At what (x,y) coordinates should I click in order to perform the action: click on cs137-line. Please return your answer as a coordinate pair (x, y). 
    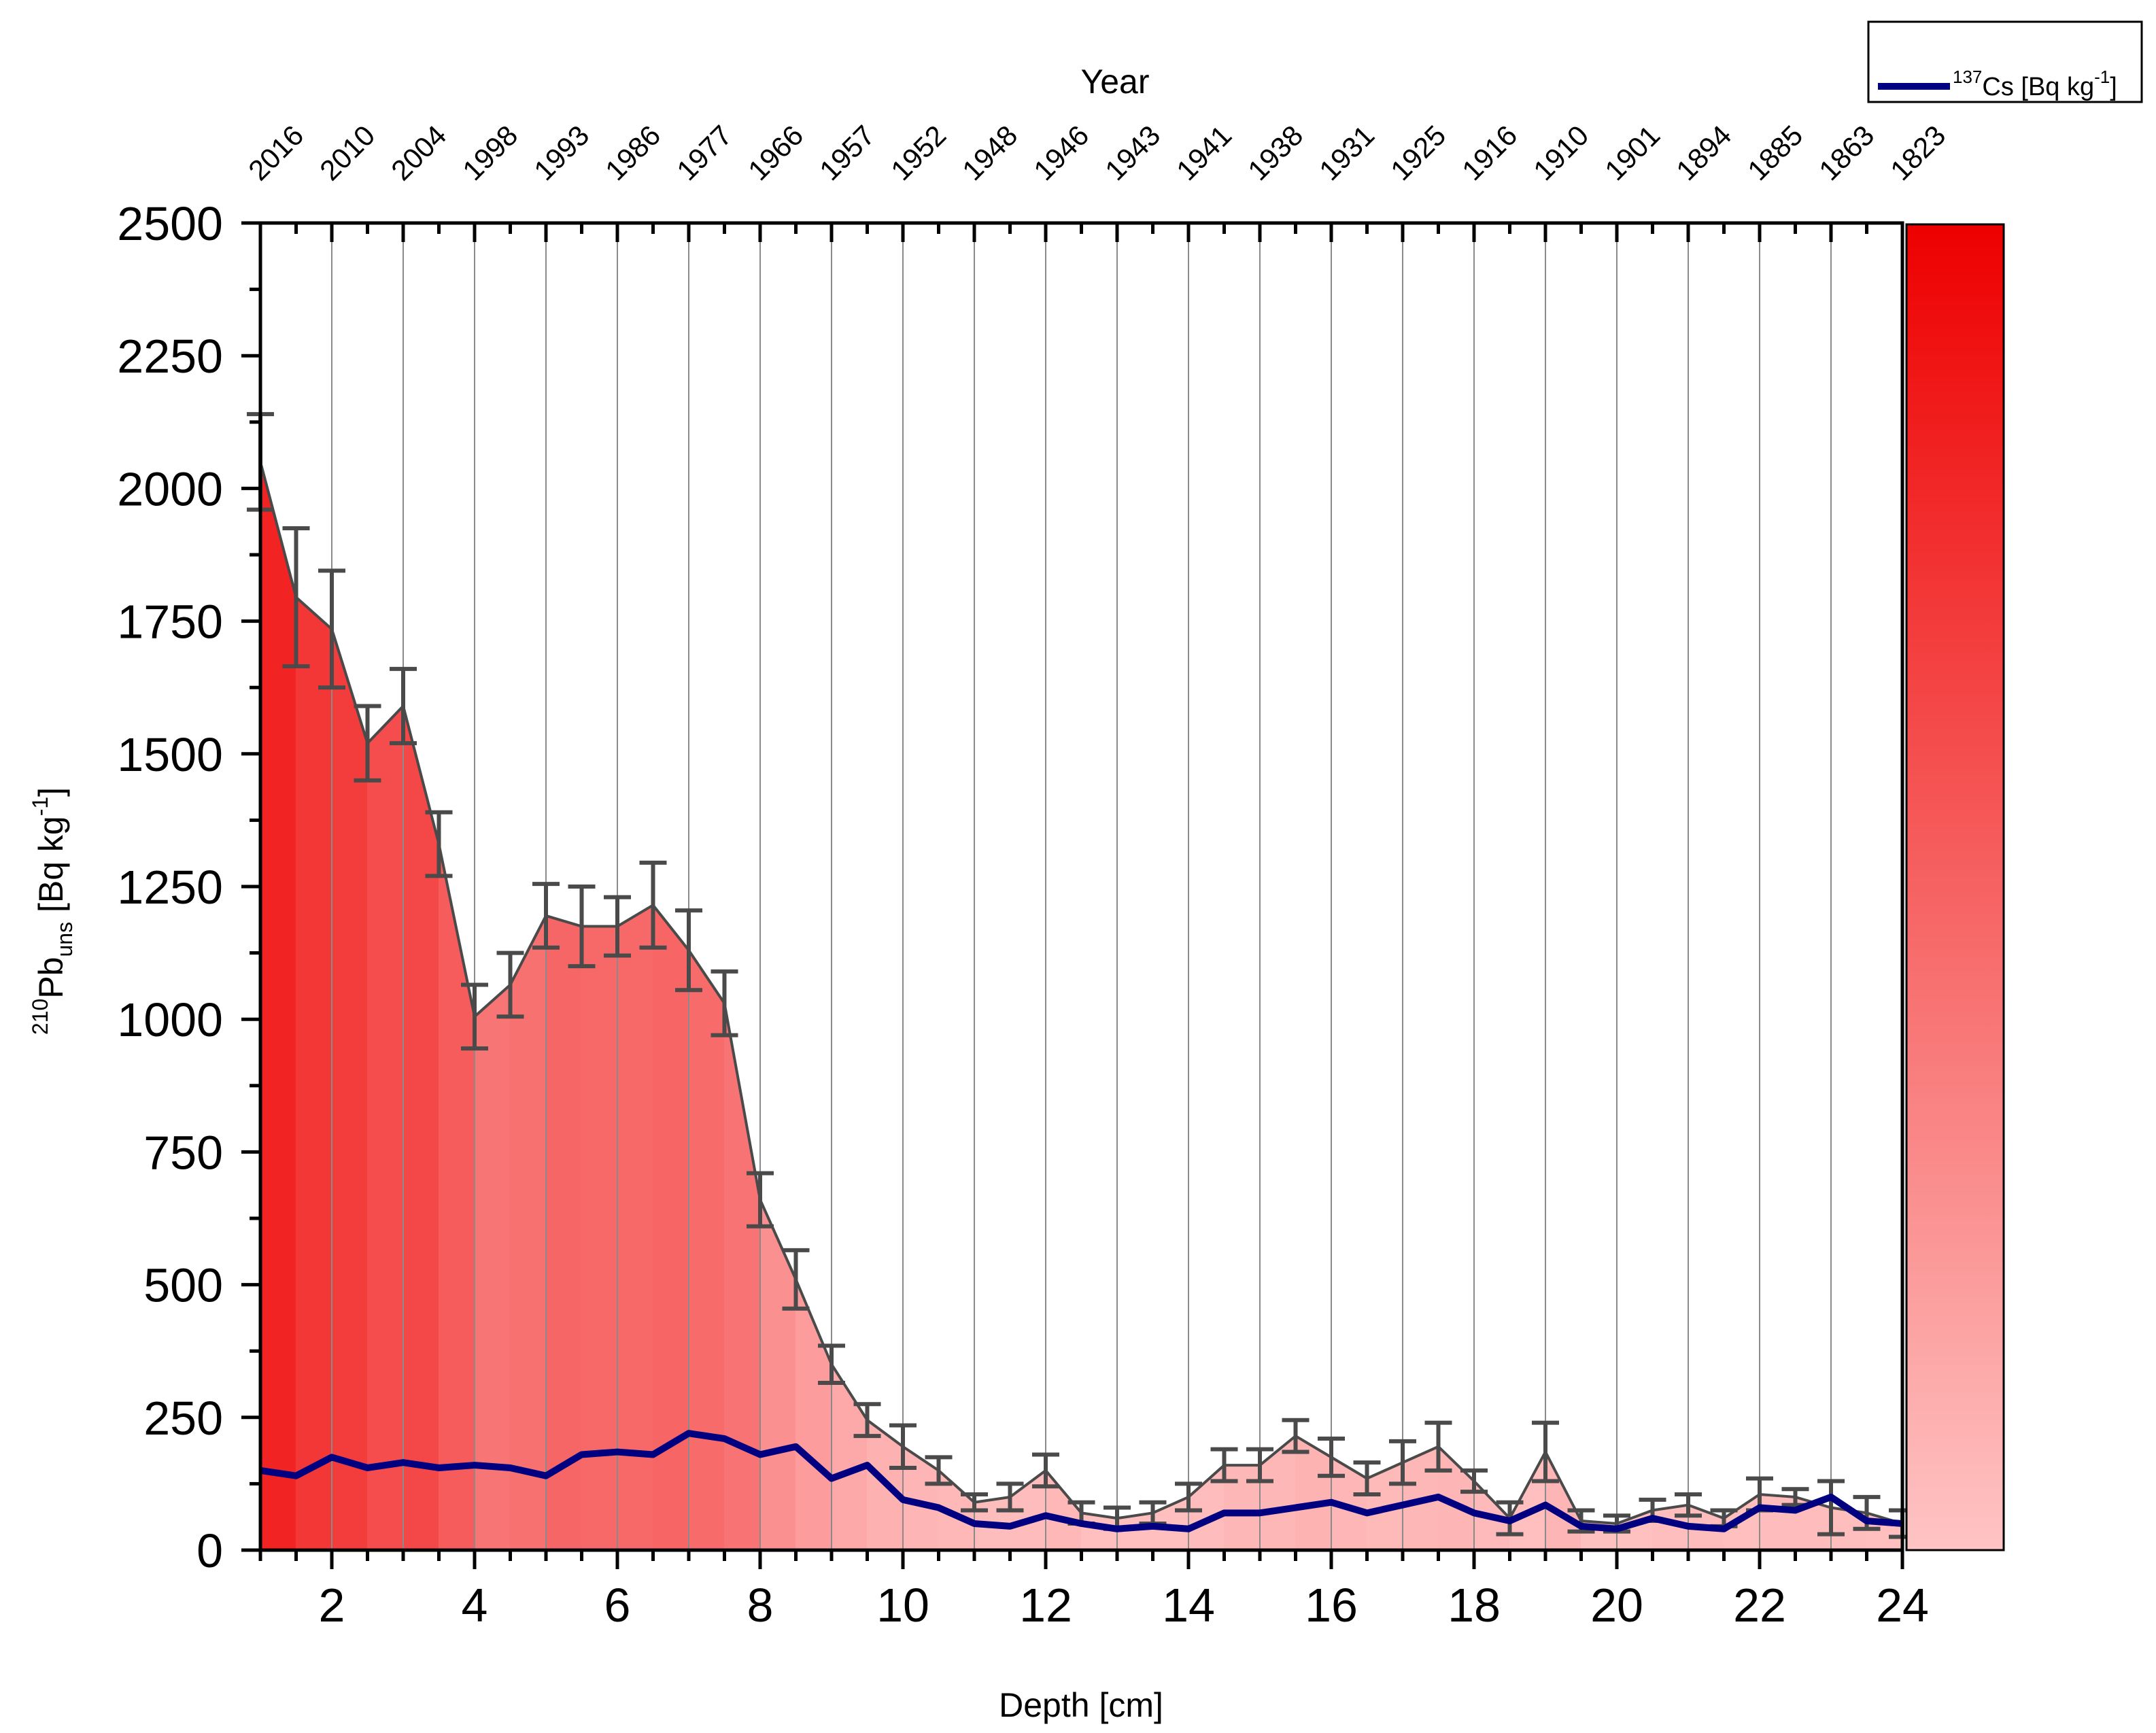
    Looking at the image, I should click on (1081, 1481).